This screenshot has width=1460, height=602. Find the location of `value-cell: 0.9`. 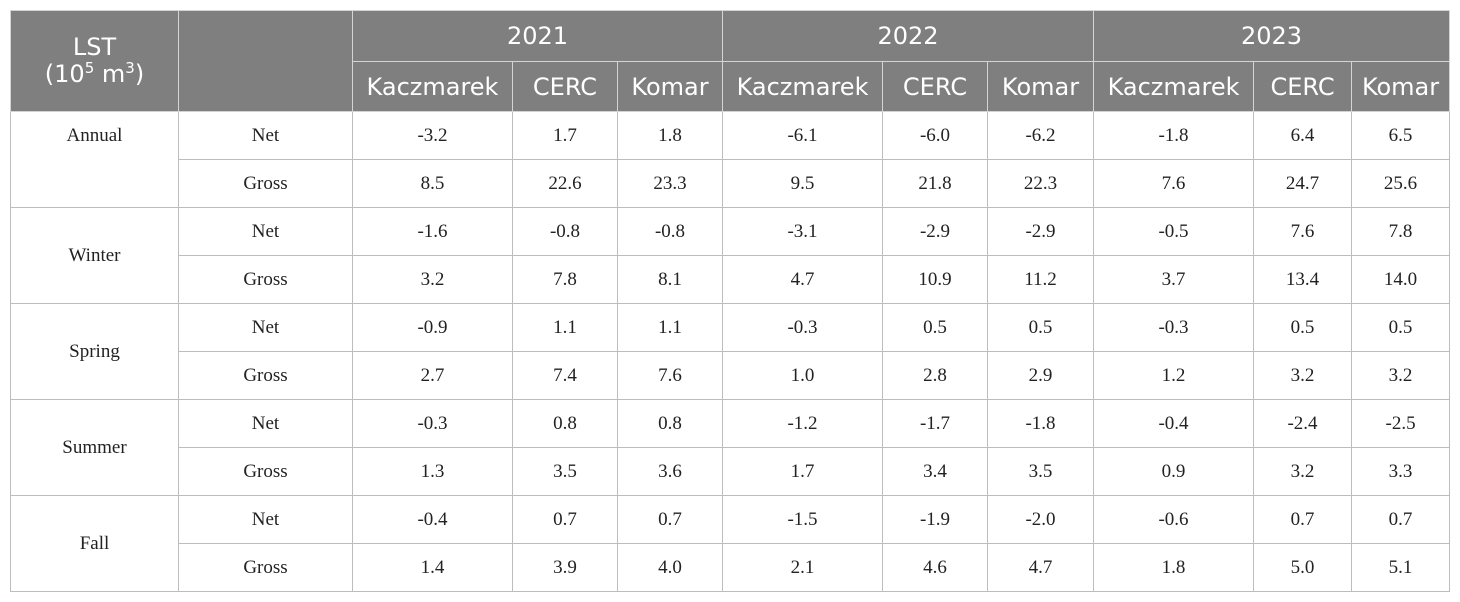

value-cell: 0.9 is located at coordinates (1174, 471).